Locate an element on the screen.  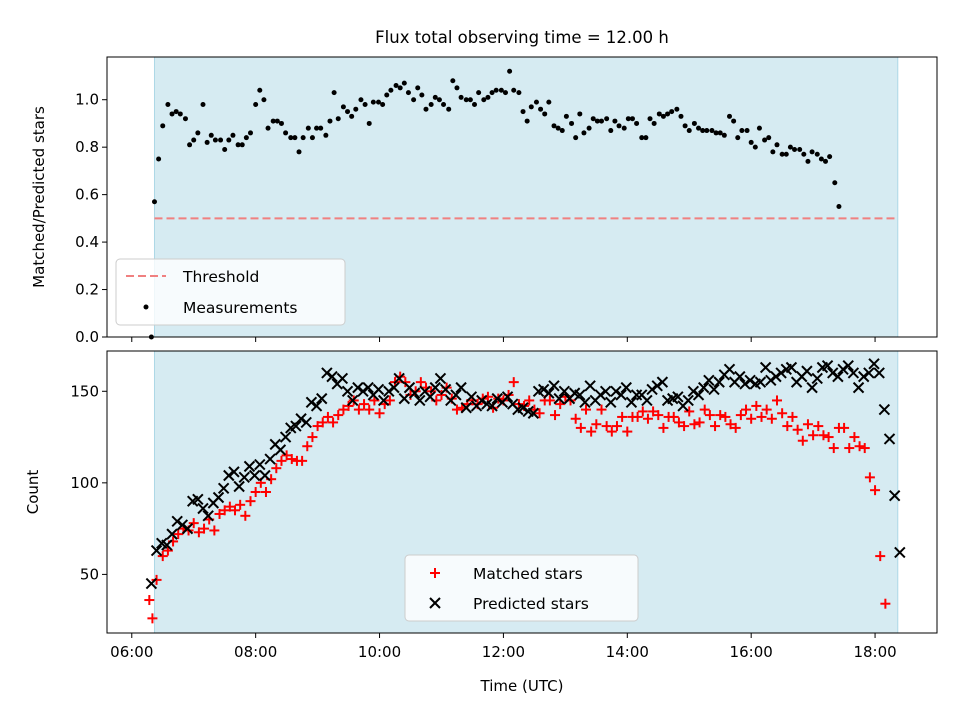
x-tick-label: 12:00 is located at coordinates (503, 652).